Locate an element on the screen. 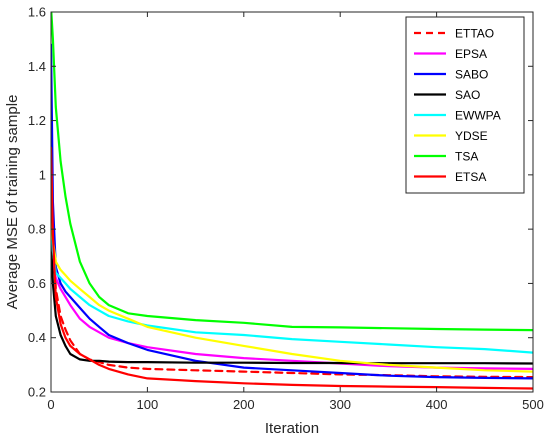 The image size is (550, 442). x-tick-label: 200 is located at coordinates (244, 404).